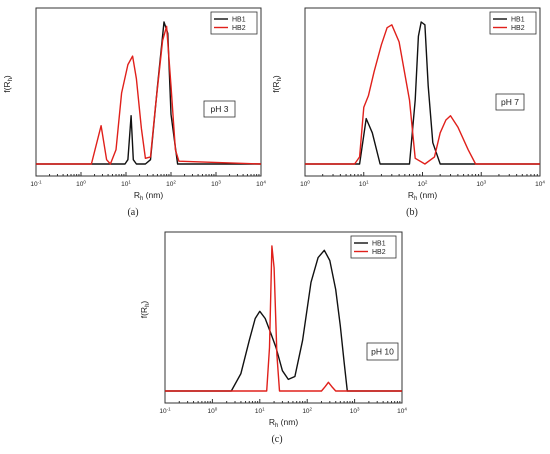 The height and width of the screenshot is (454, 550). I want to click on annotation-label: pH 3, so click(220, 109).